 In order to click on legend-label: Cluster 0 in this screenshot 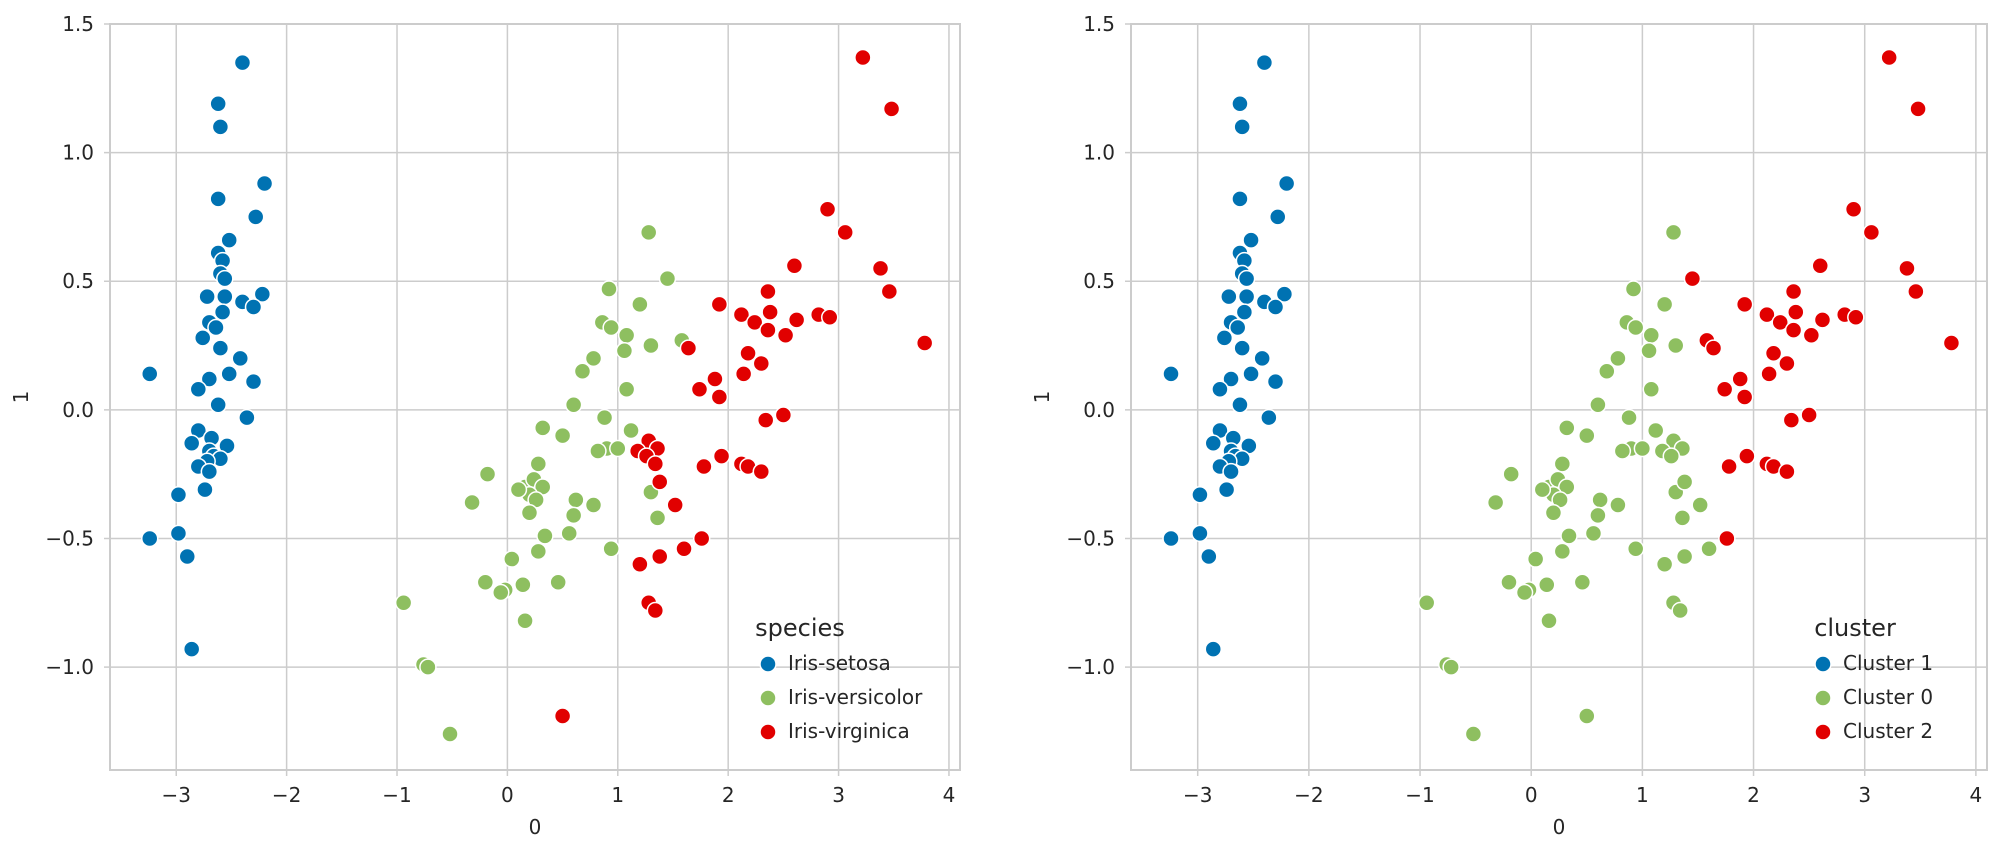, I will do `click(1888, 697)`.